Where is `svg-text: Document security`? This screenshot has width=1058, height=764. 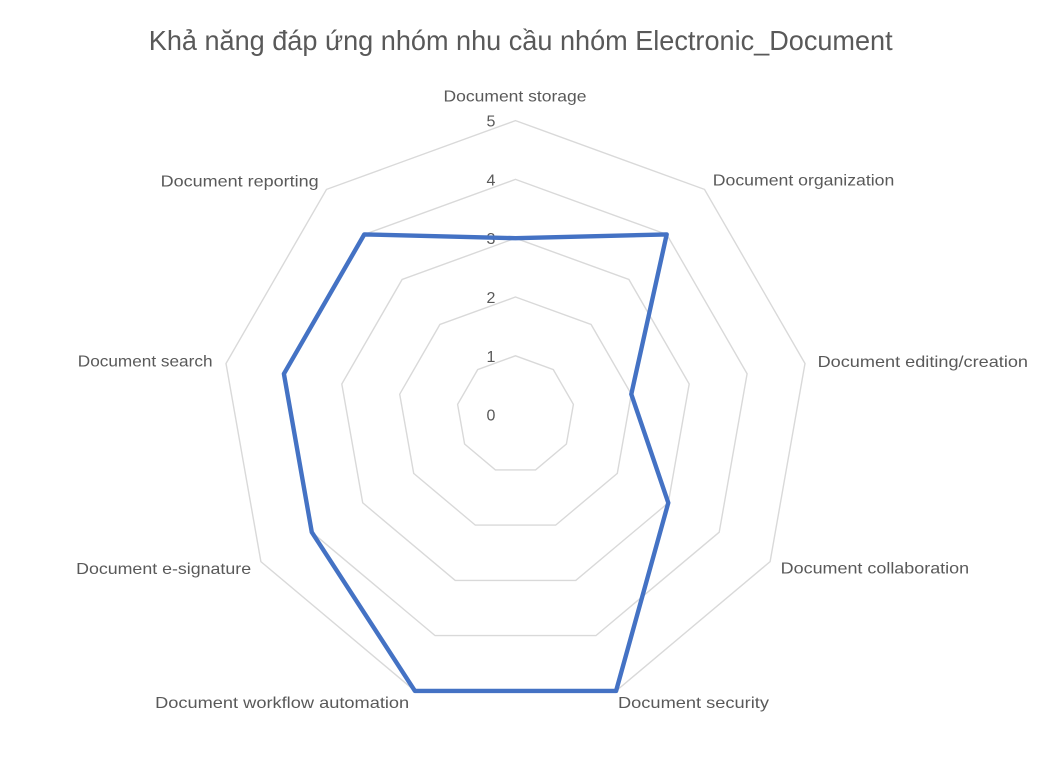 svg-text: Document security is located at coordinates (693, 703).